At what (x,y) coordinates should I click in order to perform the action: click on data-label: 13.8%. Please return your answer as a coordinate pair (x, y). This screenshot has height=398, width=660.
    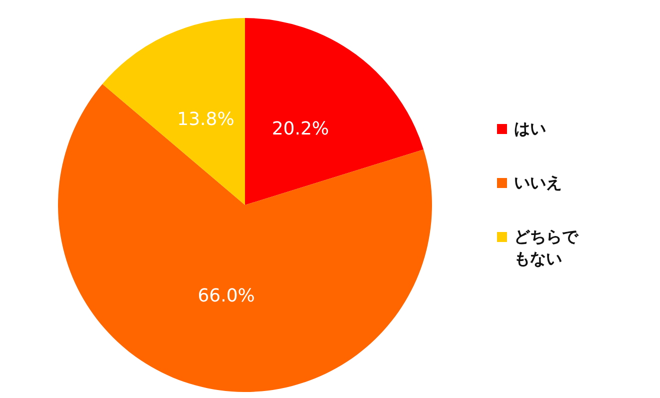
    Looking at the image, I should click on (205, 119).